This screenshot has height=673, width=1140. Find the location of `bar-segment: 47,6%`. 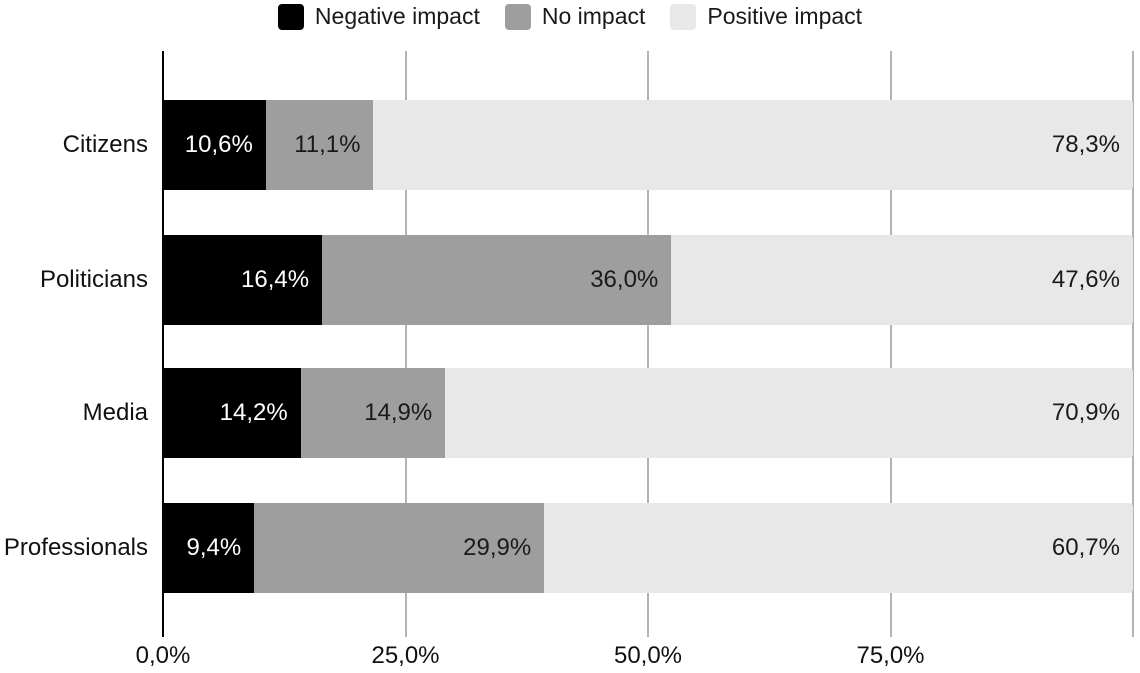

bar-segment: 47,6% is located at coordinates (902, 280).